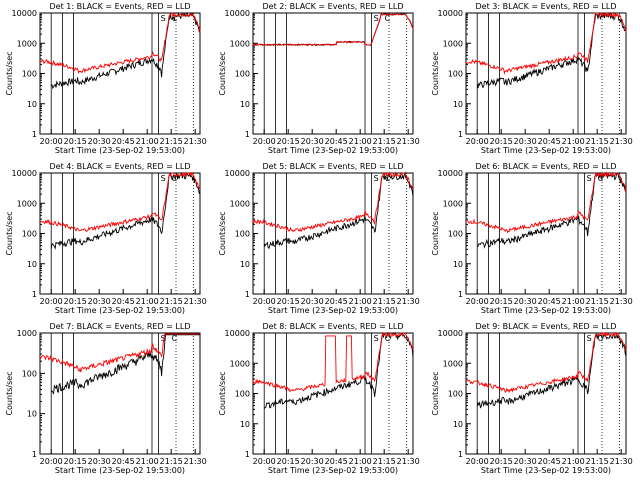  Describe the element at coordinates (333, 166) in the screenshot. I see `chart-title: Det 5: BLACK = Events, RED = LLD` at that location.